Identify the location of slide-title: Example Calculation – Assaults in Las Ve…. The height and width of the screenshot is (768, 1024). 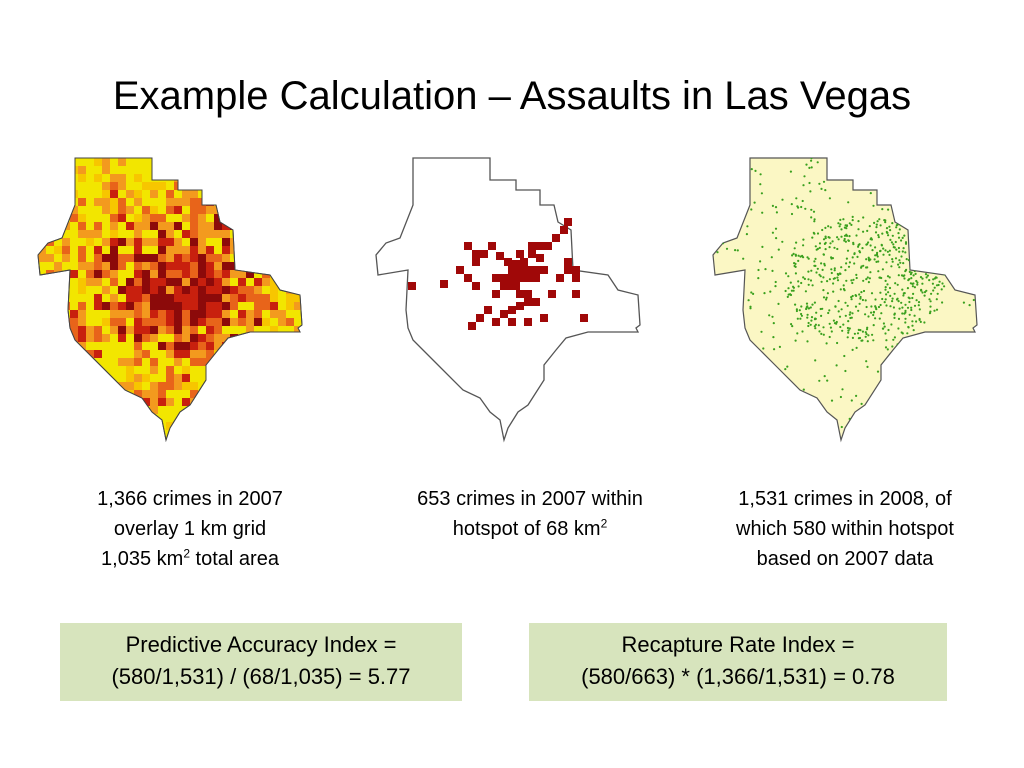
(512, 96).